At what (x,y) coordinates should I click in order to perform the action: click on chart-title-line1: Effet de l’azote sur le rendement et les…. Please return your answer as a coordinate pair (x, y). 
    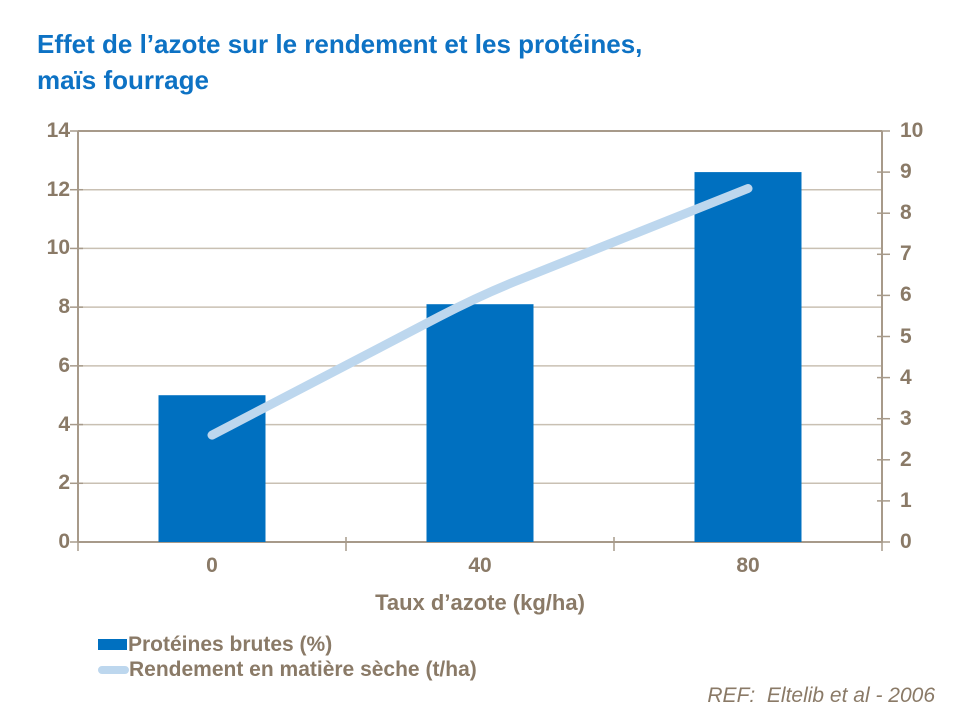
    Looking at the image, I should click on (340, 44).